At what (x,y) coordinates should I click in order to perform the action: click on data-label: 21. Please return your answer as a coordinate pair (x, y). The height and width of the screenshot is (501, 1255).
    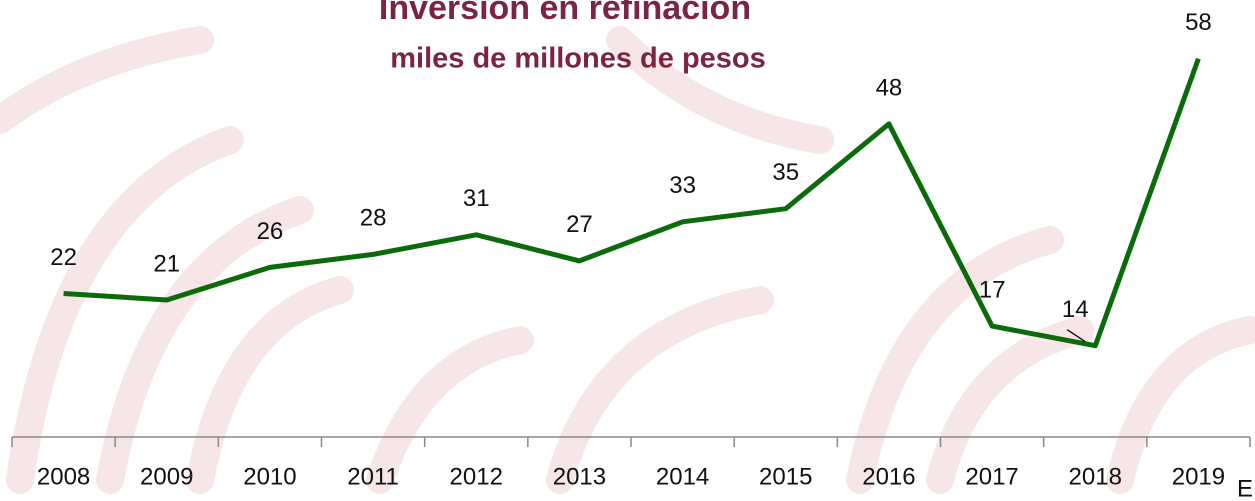
    Looking at the image, I should click on (166, 263).